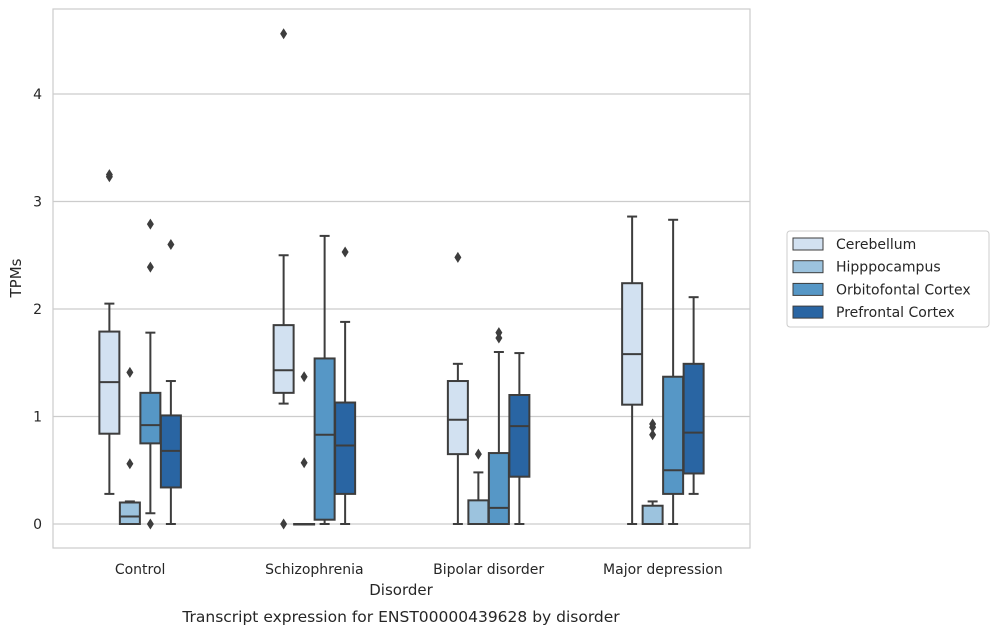 The height and width of the screenshot is (634, 999). What do you see at coordinates (895, 313) in the screenshot?
I see `legend-label: Prefrontal Cortex` at bounding box center [895, 313].